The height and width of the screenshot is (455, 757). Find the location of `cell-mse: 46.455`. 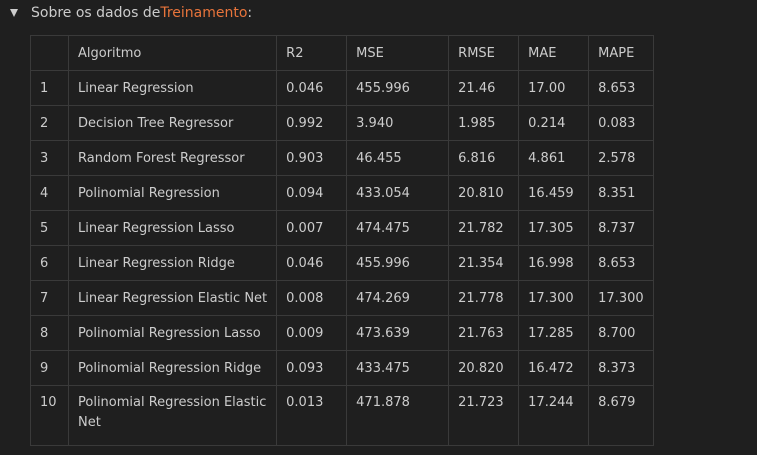

cell-mse: 46.455 is located at coordinates (398, 158).